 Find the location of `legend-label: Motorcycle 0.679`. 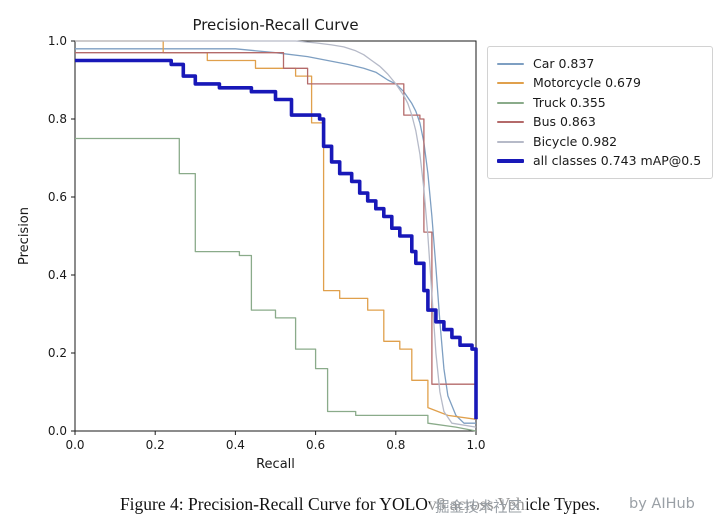

legend-label: Motorcycle 0.679 is located at coordinates (587, 82).